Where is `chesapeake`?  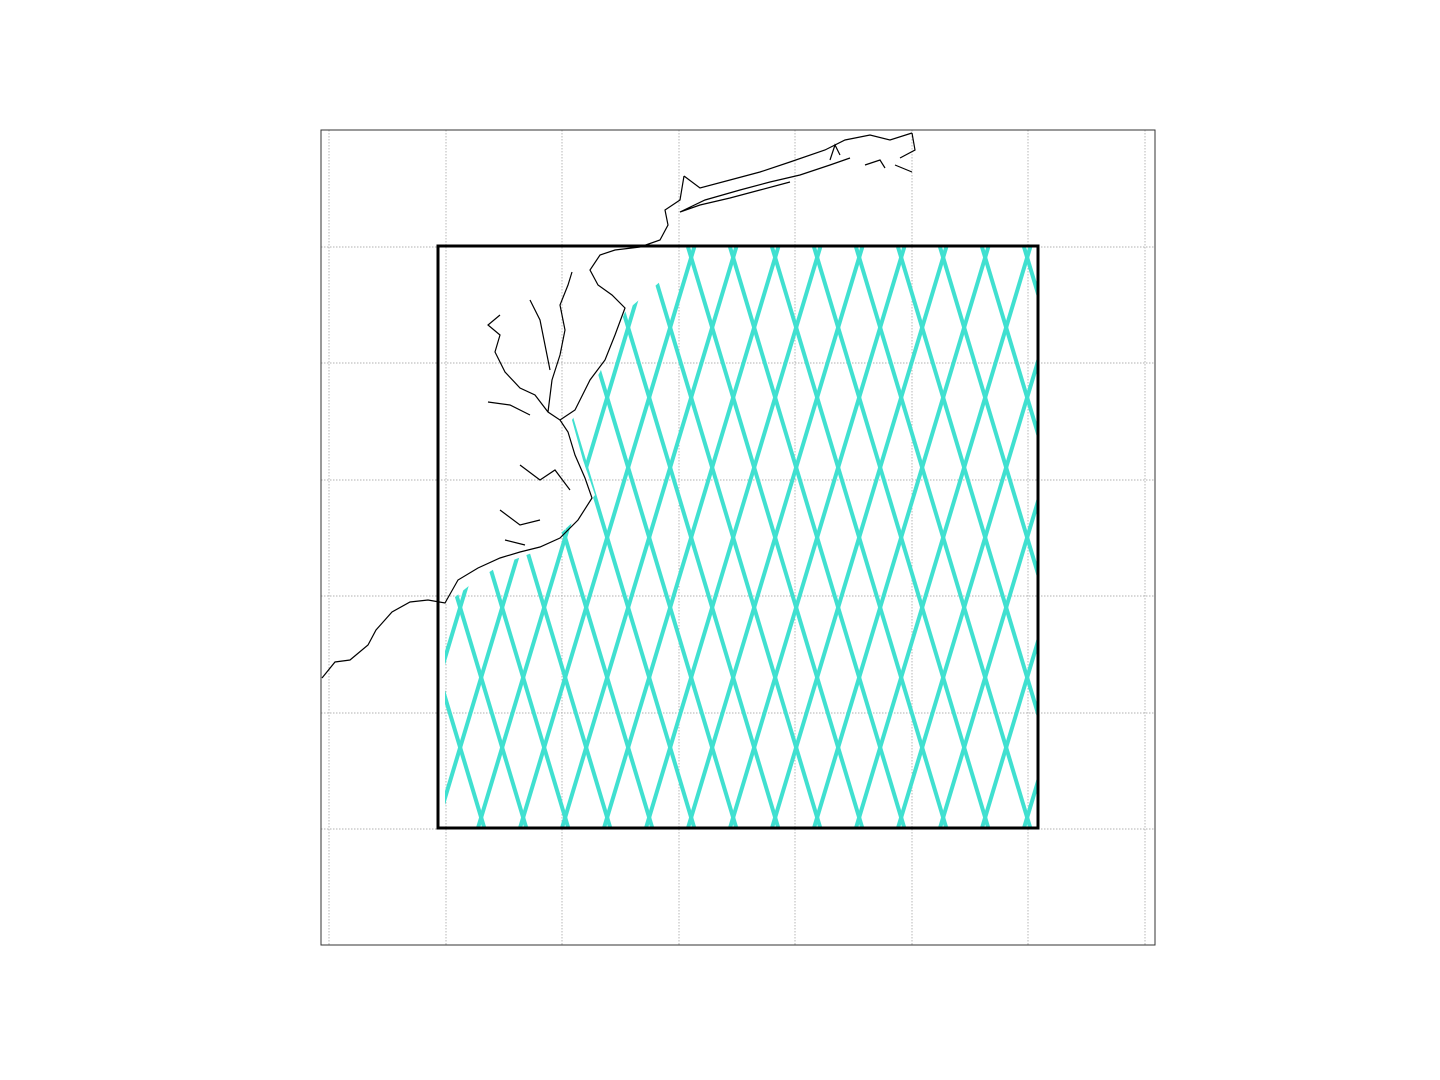
chesapeake is located at coordinates (530, 408).